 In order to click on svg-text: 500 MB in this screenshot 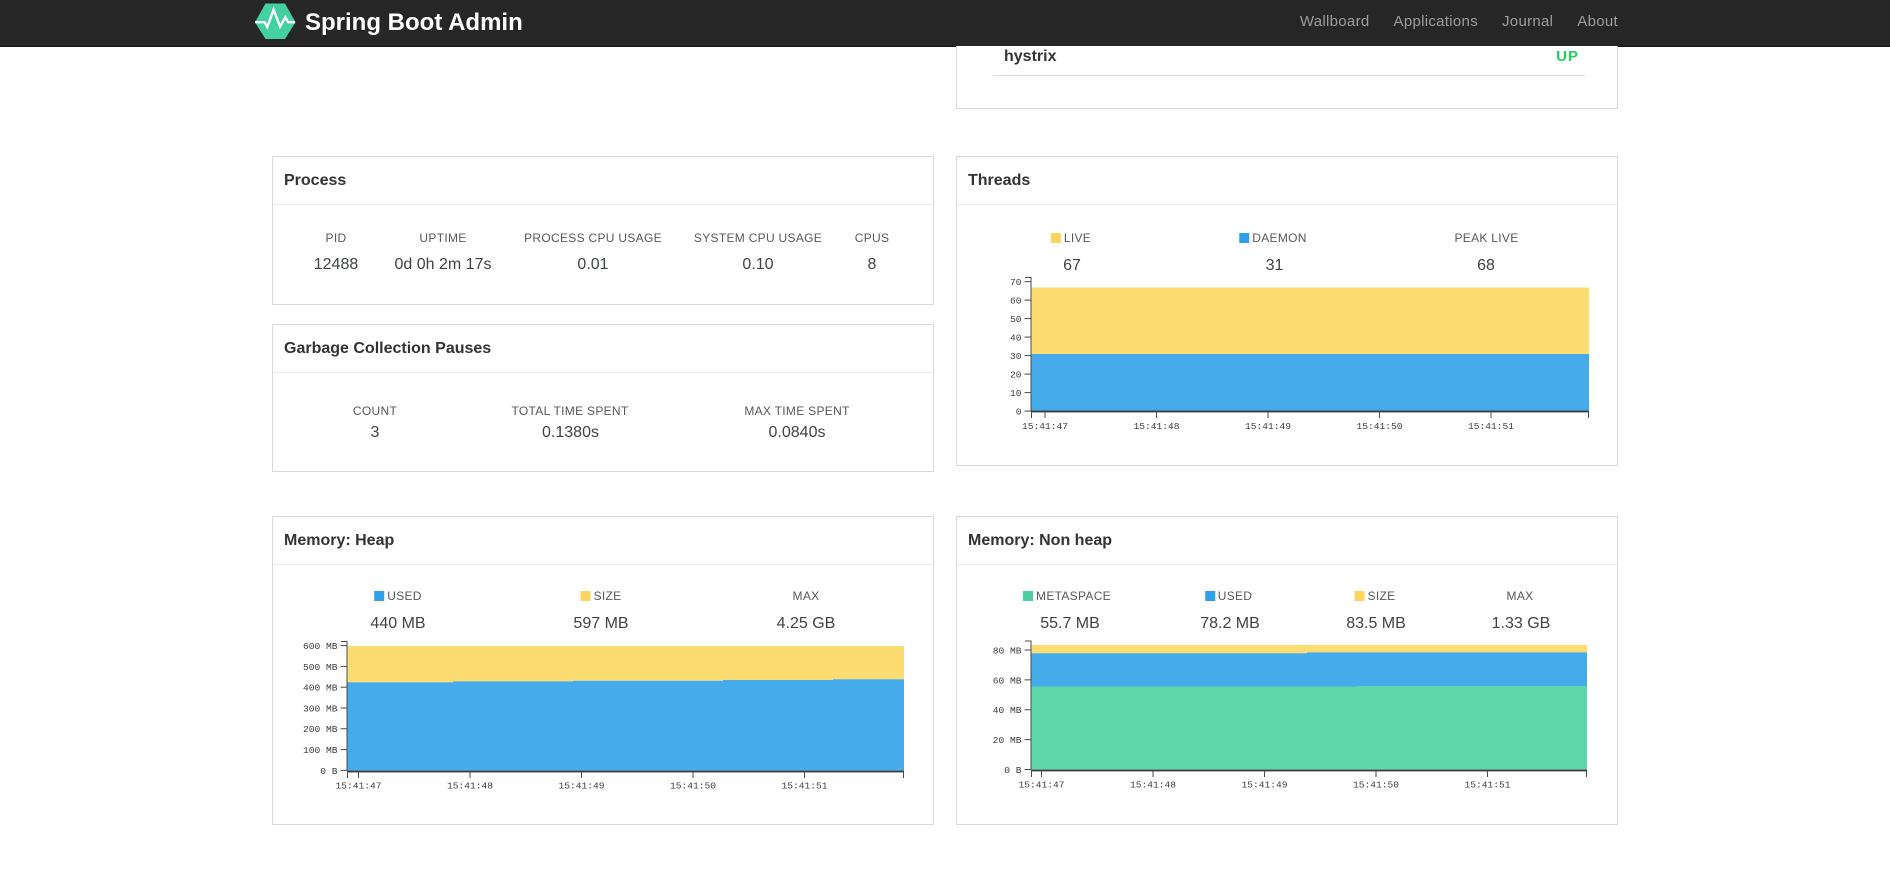, I will do `click(320, 667)`.